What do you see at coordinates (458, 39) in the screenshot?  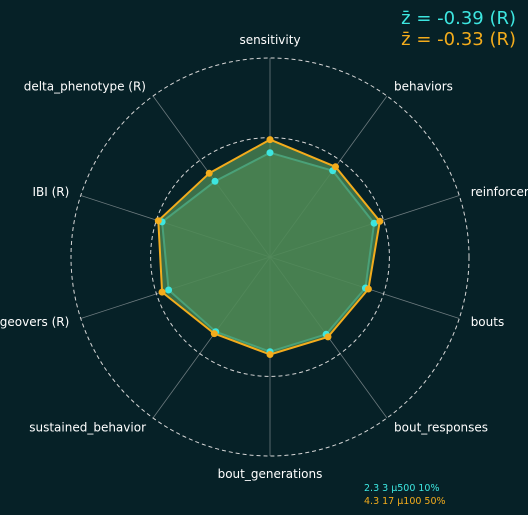 I see `z-score-label: z̄ = -0.33 (R)` at bounding box center [458, 39].